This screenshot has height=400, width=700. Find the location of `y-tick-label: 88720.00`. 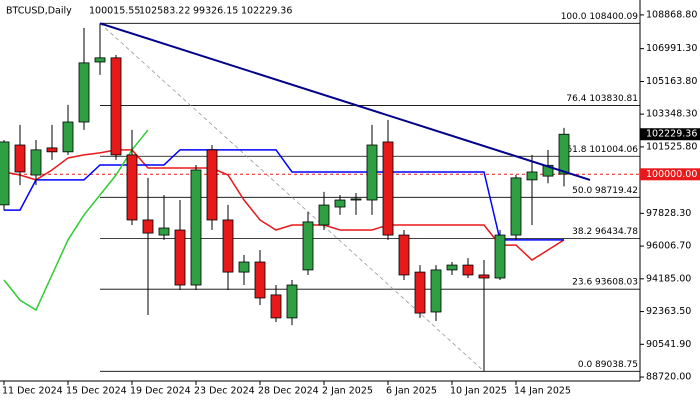

y-tick-label: 88720.00 is located at coordinates (668, 377).